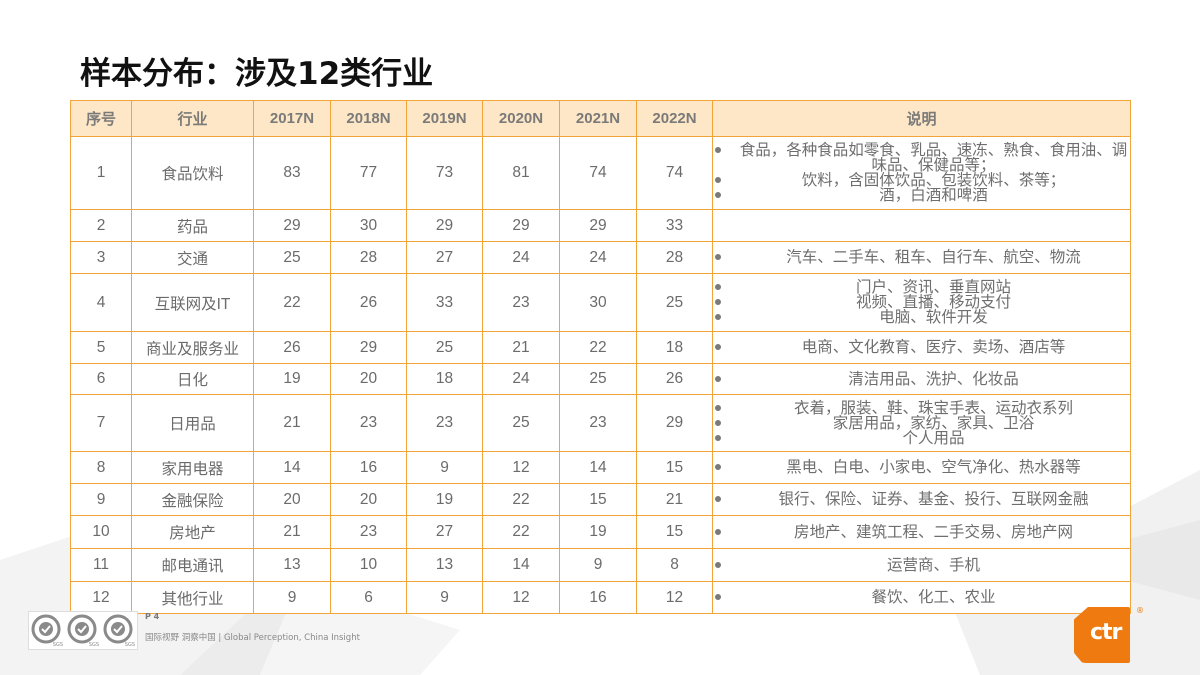 The height and width of the screenshot is (675, 1200). I want to click on note-item: 汽车、二手车、租车、自行车、航空、物流, so click(921, 257).